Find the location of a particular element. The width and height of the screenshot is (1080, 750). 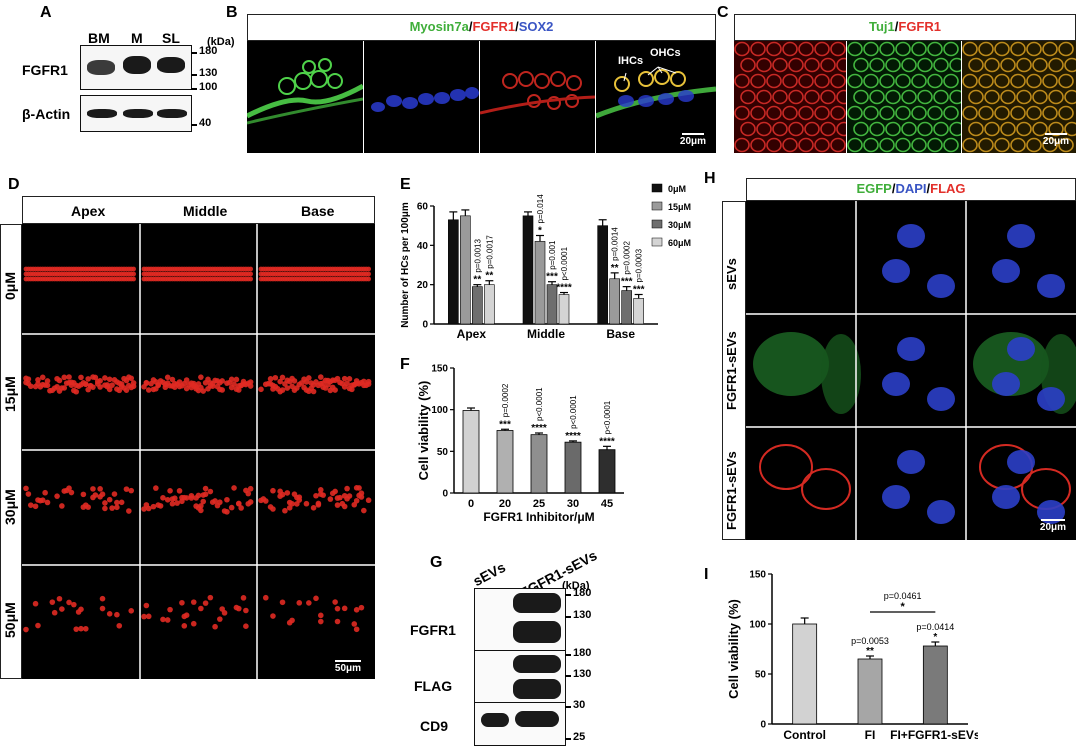

y-tick-label: 0 is located at coordinates (445, 494).